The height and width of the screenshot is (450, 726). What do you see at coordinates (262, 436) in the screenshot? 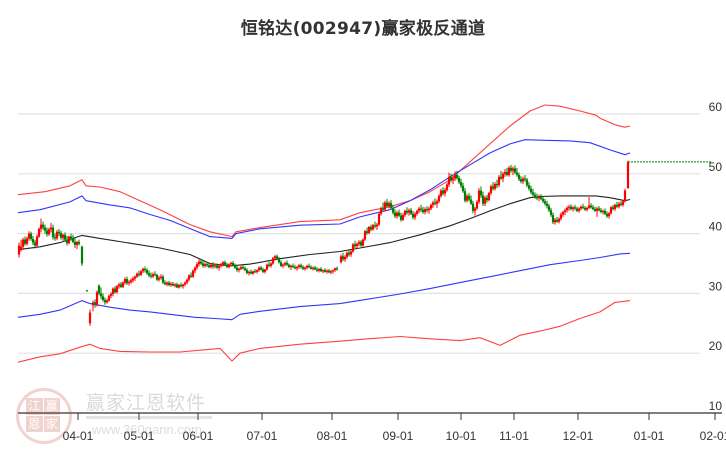
I see `x-tick-label: 07-01` at bounding box center [262, 436].